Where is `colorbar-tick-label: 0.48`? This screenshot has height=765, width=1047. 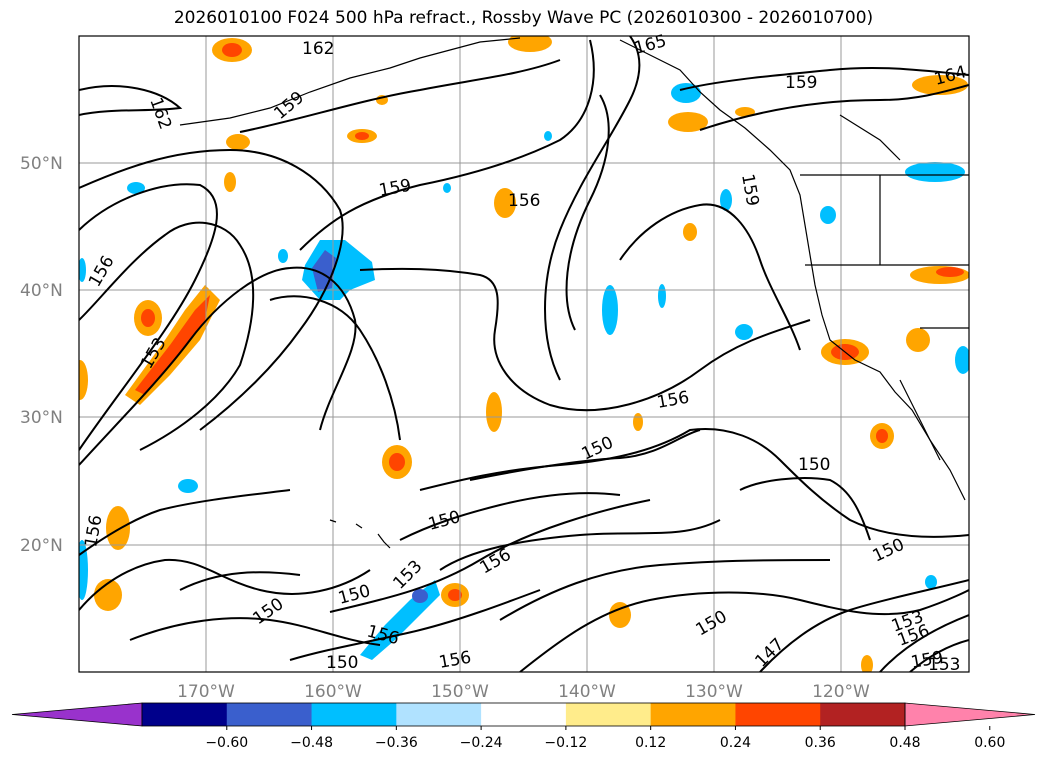
colorbar-tick-label: 0.48 is located at coordinates (904, 743).